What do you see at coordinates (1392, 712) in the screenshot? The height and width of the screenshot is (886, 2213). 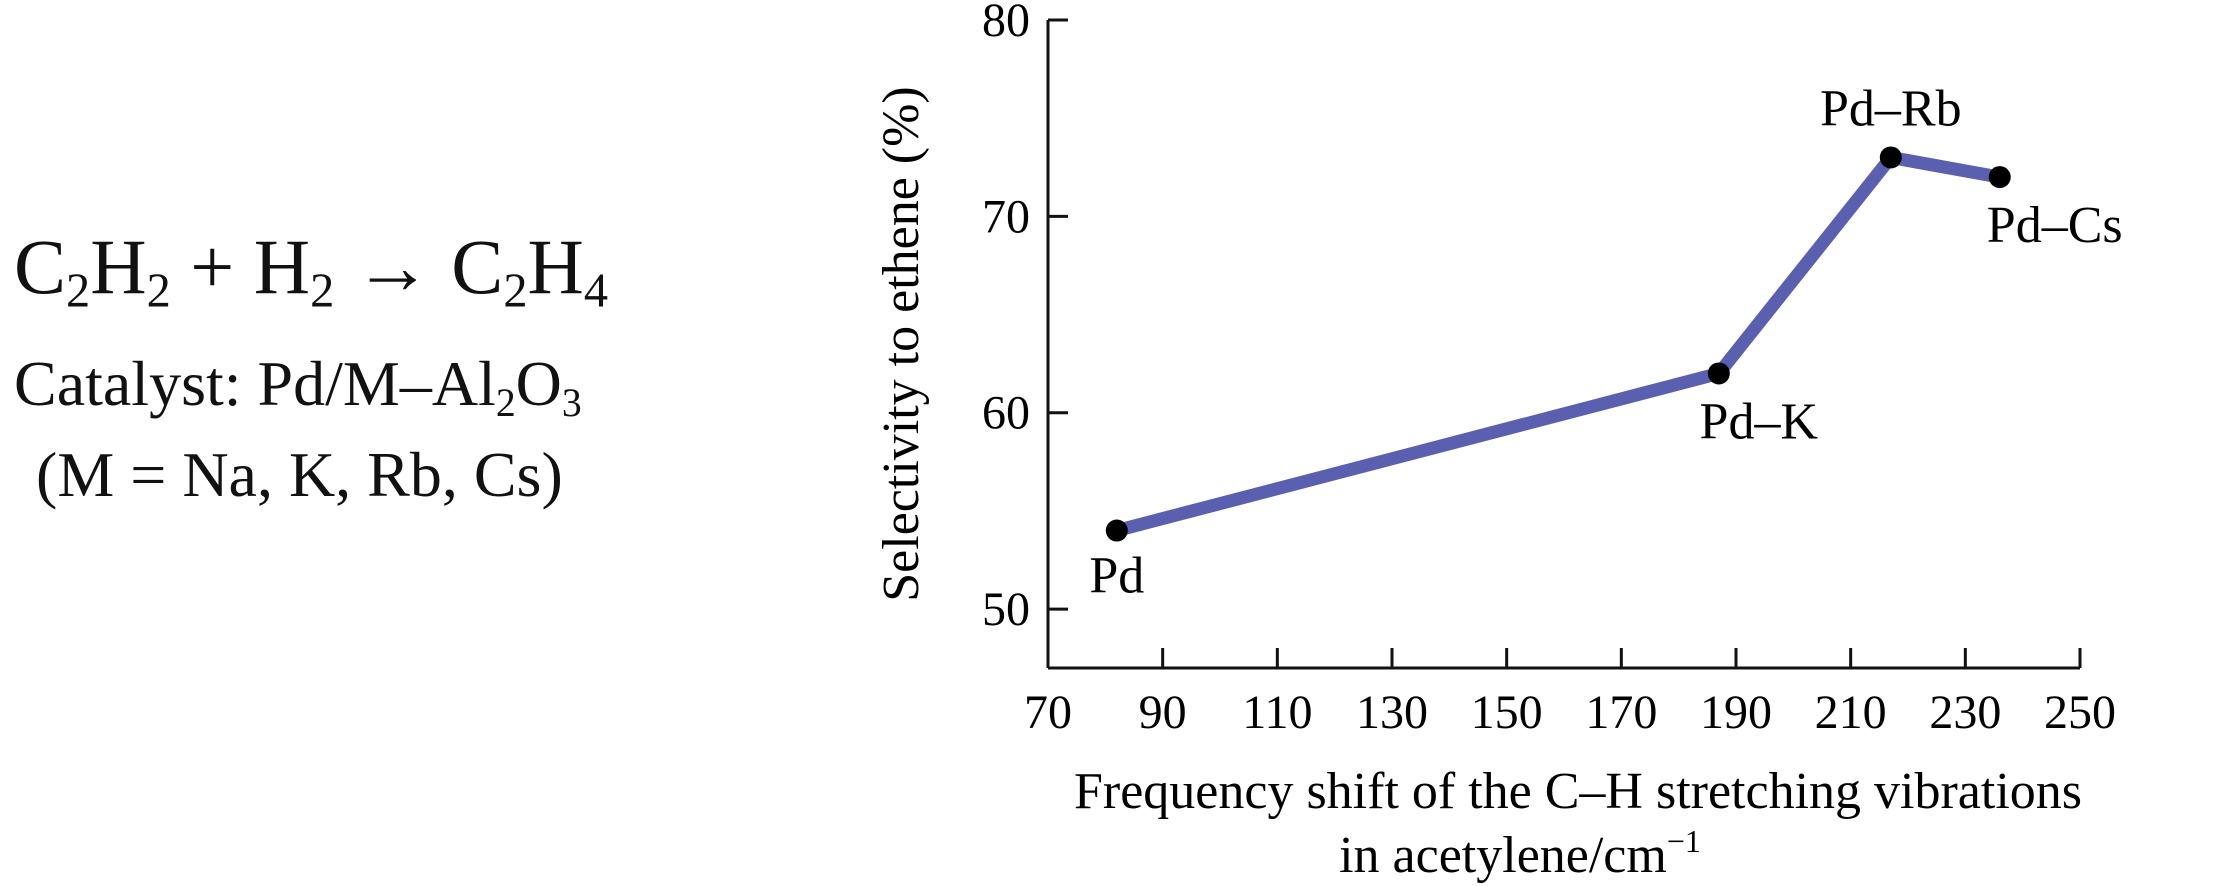 I see `x-tick-label: 130` at bounding box center [1392, 712].